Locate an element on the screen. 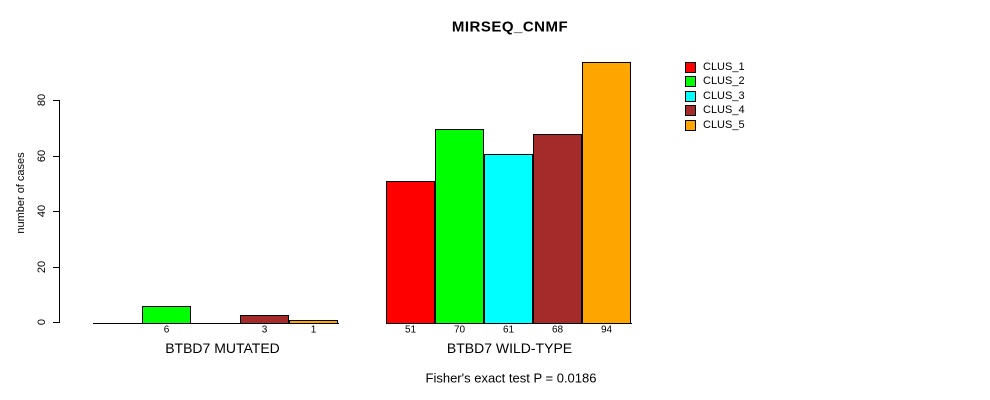  x-group-label: BTBD7 MUTATED is located at coordinates (222, 348).